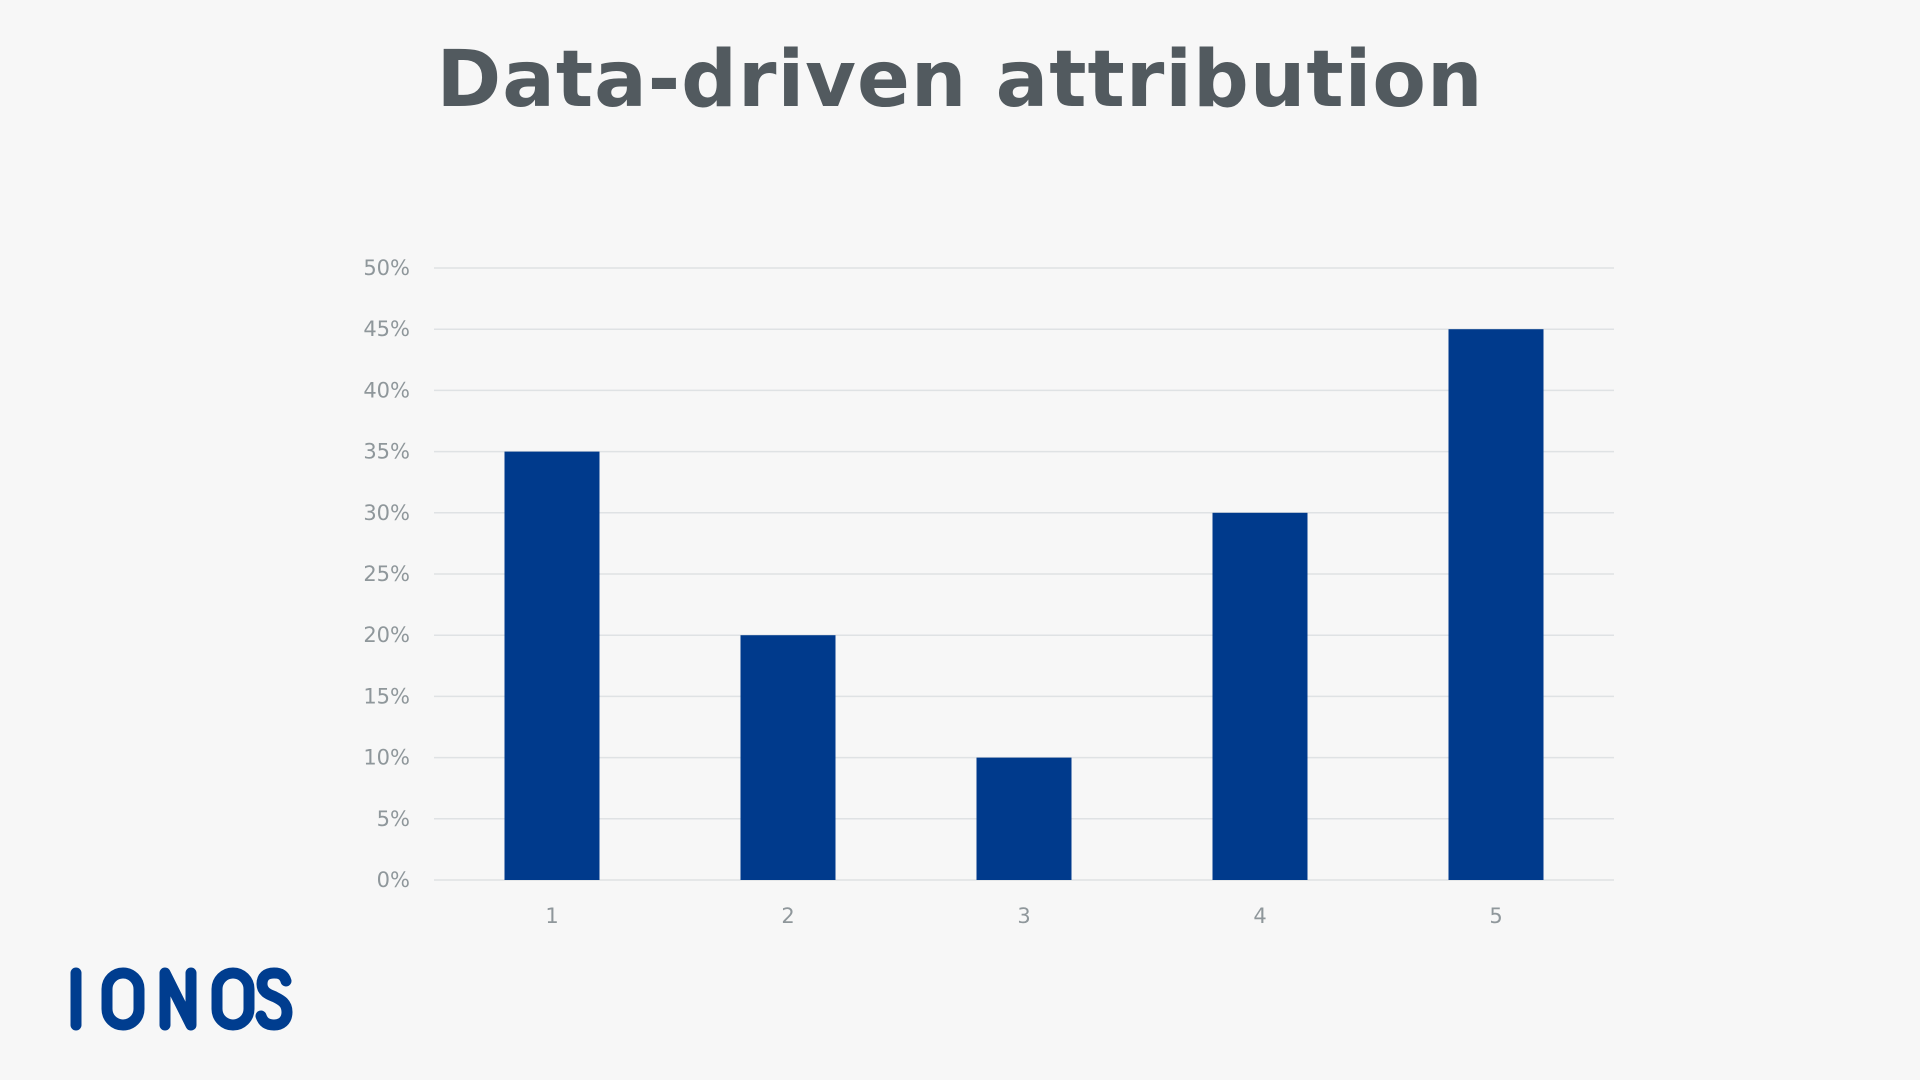 The width and height of the screenshot is (1920, 1080). I want to click on y-tick-label: 30%, so click(386, 513).